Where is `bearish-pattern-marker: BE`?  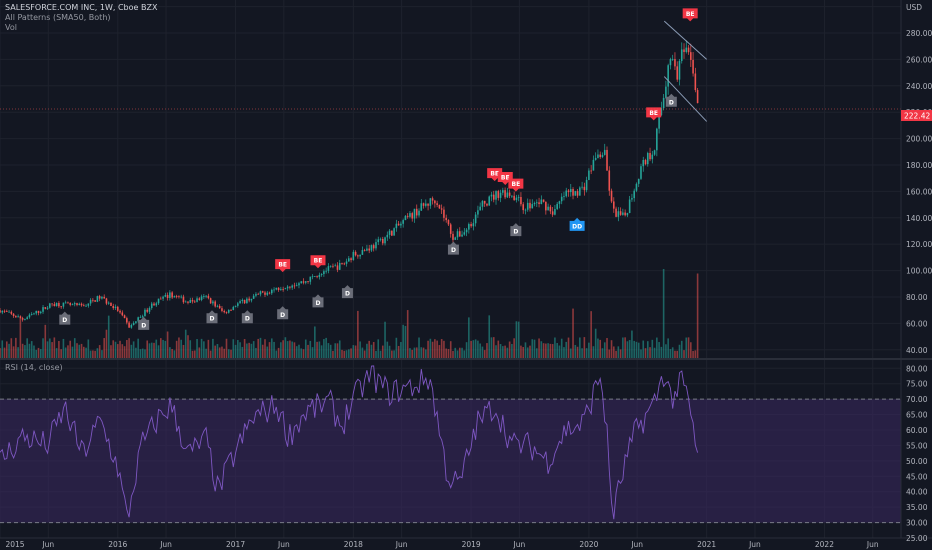
bearish-pattern-marker: BE is located at coordinates (283, 266).